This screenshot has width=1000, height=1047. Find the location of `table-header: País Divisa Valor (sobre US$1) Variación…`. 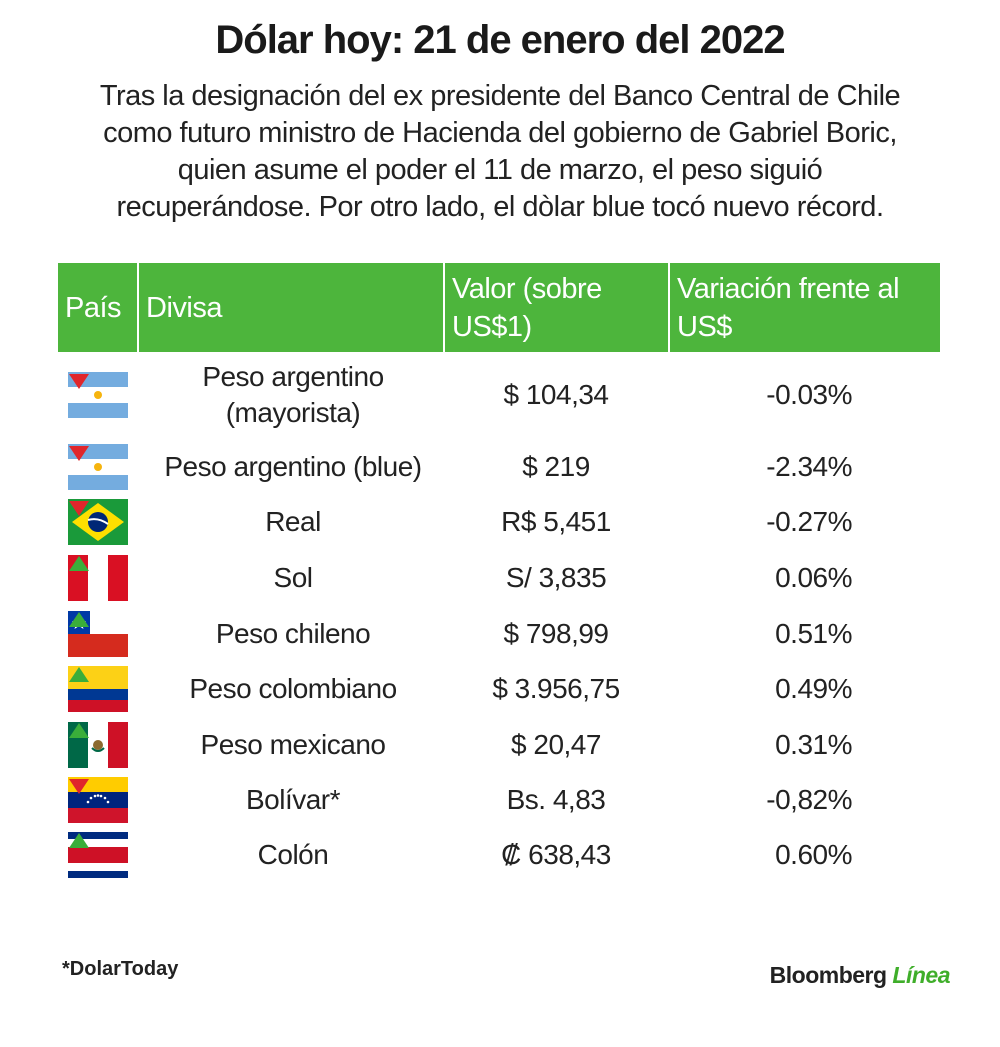

table-header: País Divisa Valor (sobre US$1) Variación… is located at coordinates (499, 307).